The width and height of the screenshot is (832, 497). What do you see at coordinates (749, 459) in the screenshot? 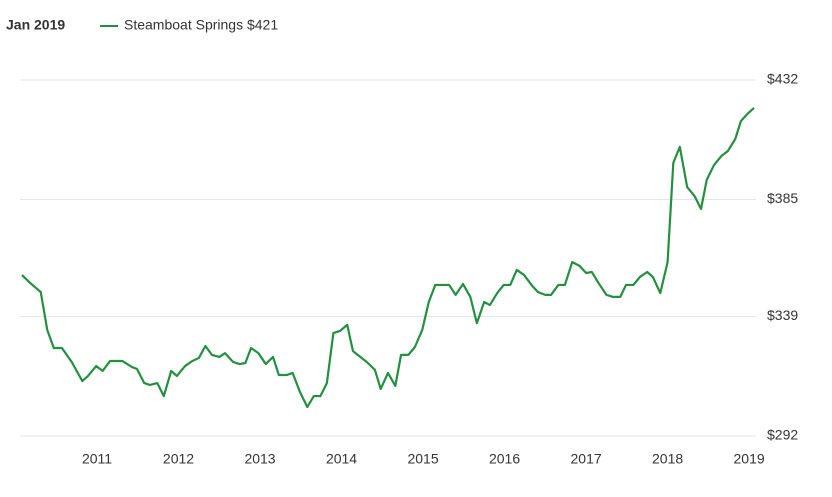
I see `x-tick-label: 2019` at bounding box center [749, 459].